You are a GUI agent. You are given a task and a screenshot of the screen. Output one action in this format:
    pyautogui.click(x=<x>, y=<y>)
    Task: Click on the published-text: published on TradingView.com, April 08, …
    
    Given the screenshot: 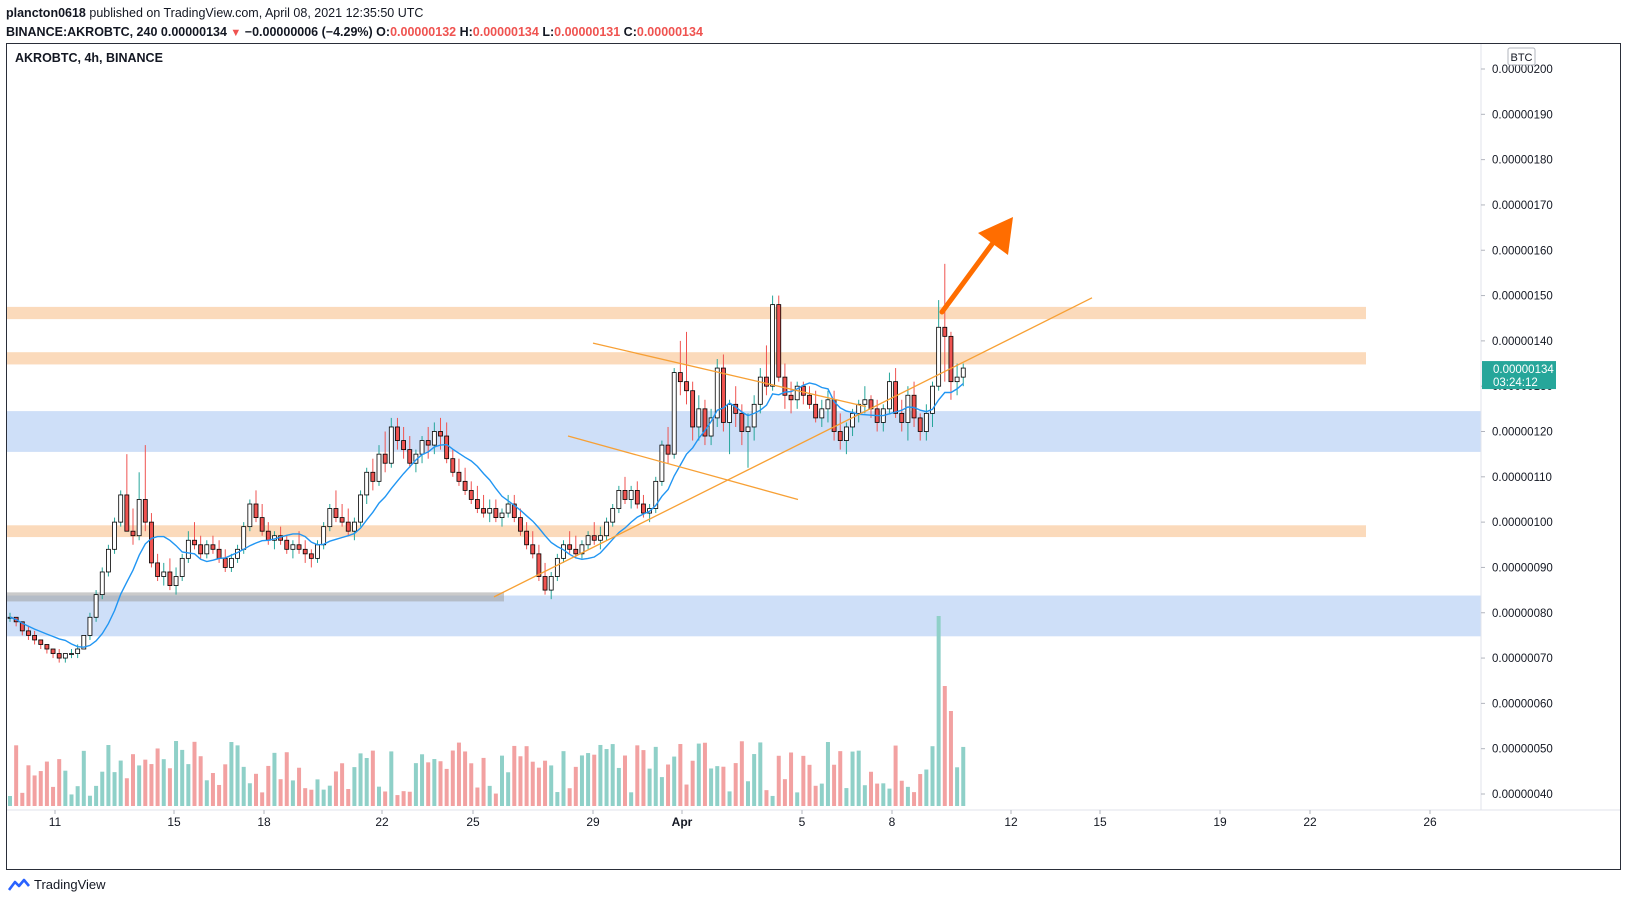 What is the action you would take?
    pyautogui.click(x=256, y=13)
    